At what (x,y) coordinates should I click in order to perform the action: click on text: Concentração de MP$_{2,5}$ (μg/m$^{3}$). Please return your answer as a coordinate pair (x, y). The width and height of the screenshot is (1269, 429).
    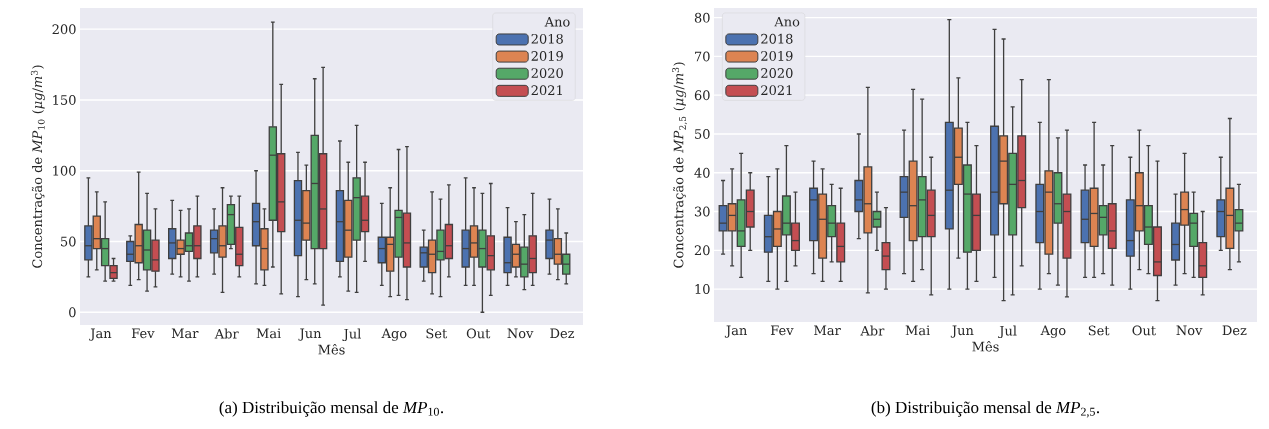
    Looking at the image, I should click on (680, 165).